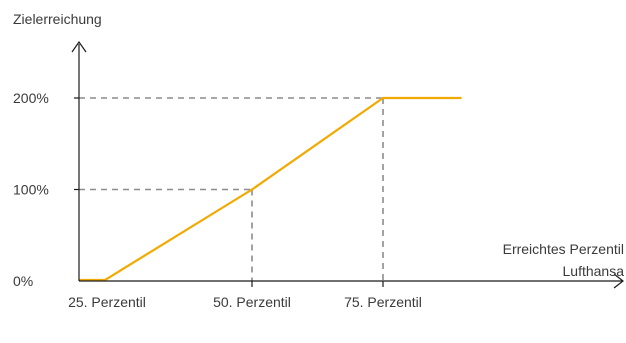 The height and width of the screenshot is (343, 626). I want to click on y-axis-arrow, so click(79, 46).